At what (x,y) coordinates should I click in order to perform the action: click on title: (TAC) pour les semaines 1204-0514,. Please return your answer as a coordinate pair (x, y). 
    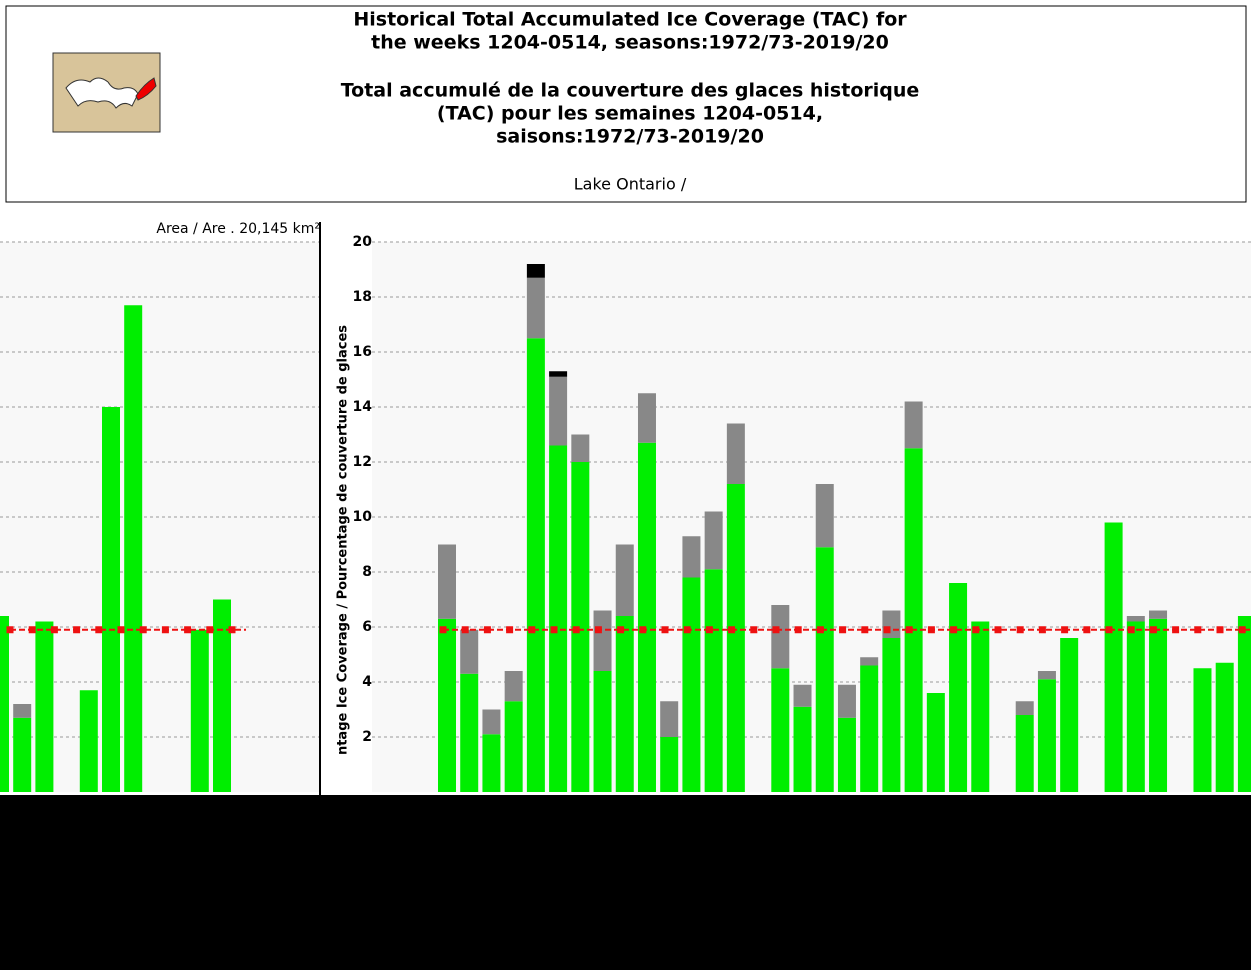
    Looking at the image, I should click on (630, 114).